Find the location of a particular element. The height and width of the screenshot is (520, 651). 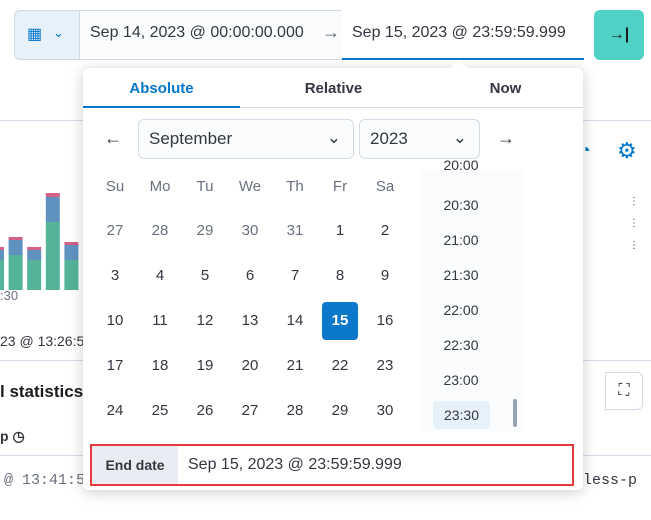

next-month-button: → is located at coordinates (506, 138).